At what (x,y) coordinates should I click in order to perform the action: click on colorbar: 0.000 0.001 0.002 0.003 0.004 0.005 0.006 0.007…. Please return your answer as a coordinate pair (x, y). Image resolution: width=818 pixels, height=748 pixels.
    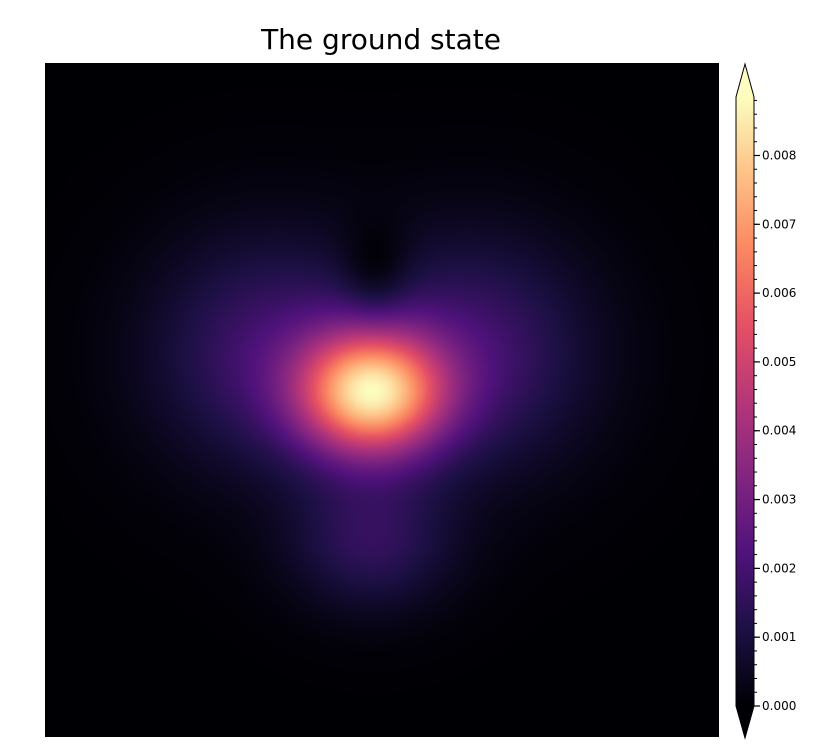
    Looking at the image, I should click on (765, 401).